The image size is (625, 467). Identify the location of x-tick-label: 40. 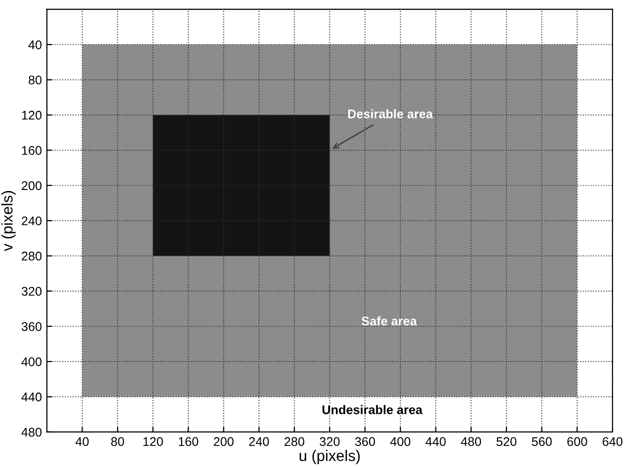
(82, 441).